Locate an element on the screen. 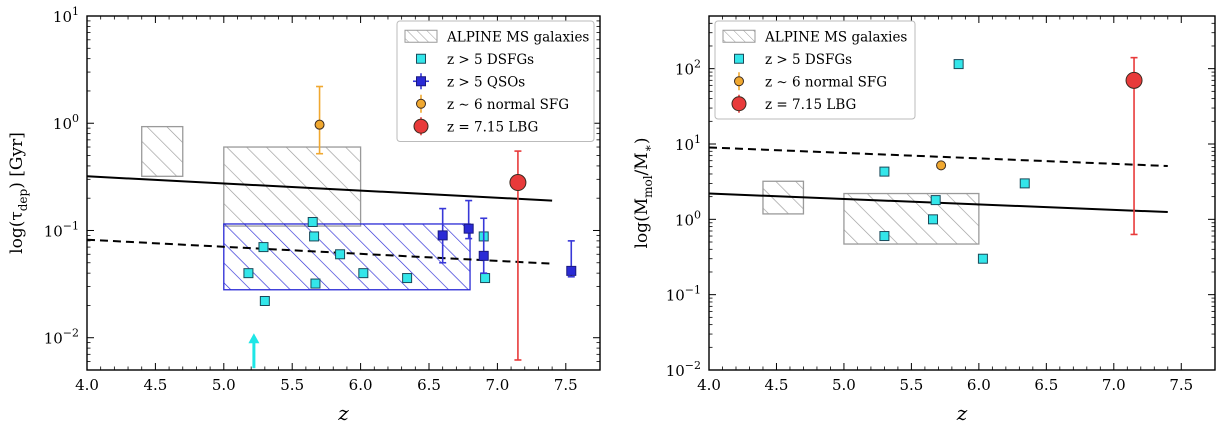  y-axis-label-unit: ) [Gyr] is located at coordinates (17, 160).